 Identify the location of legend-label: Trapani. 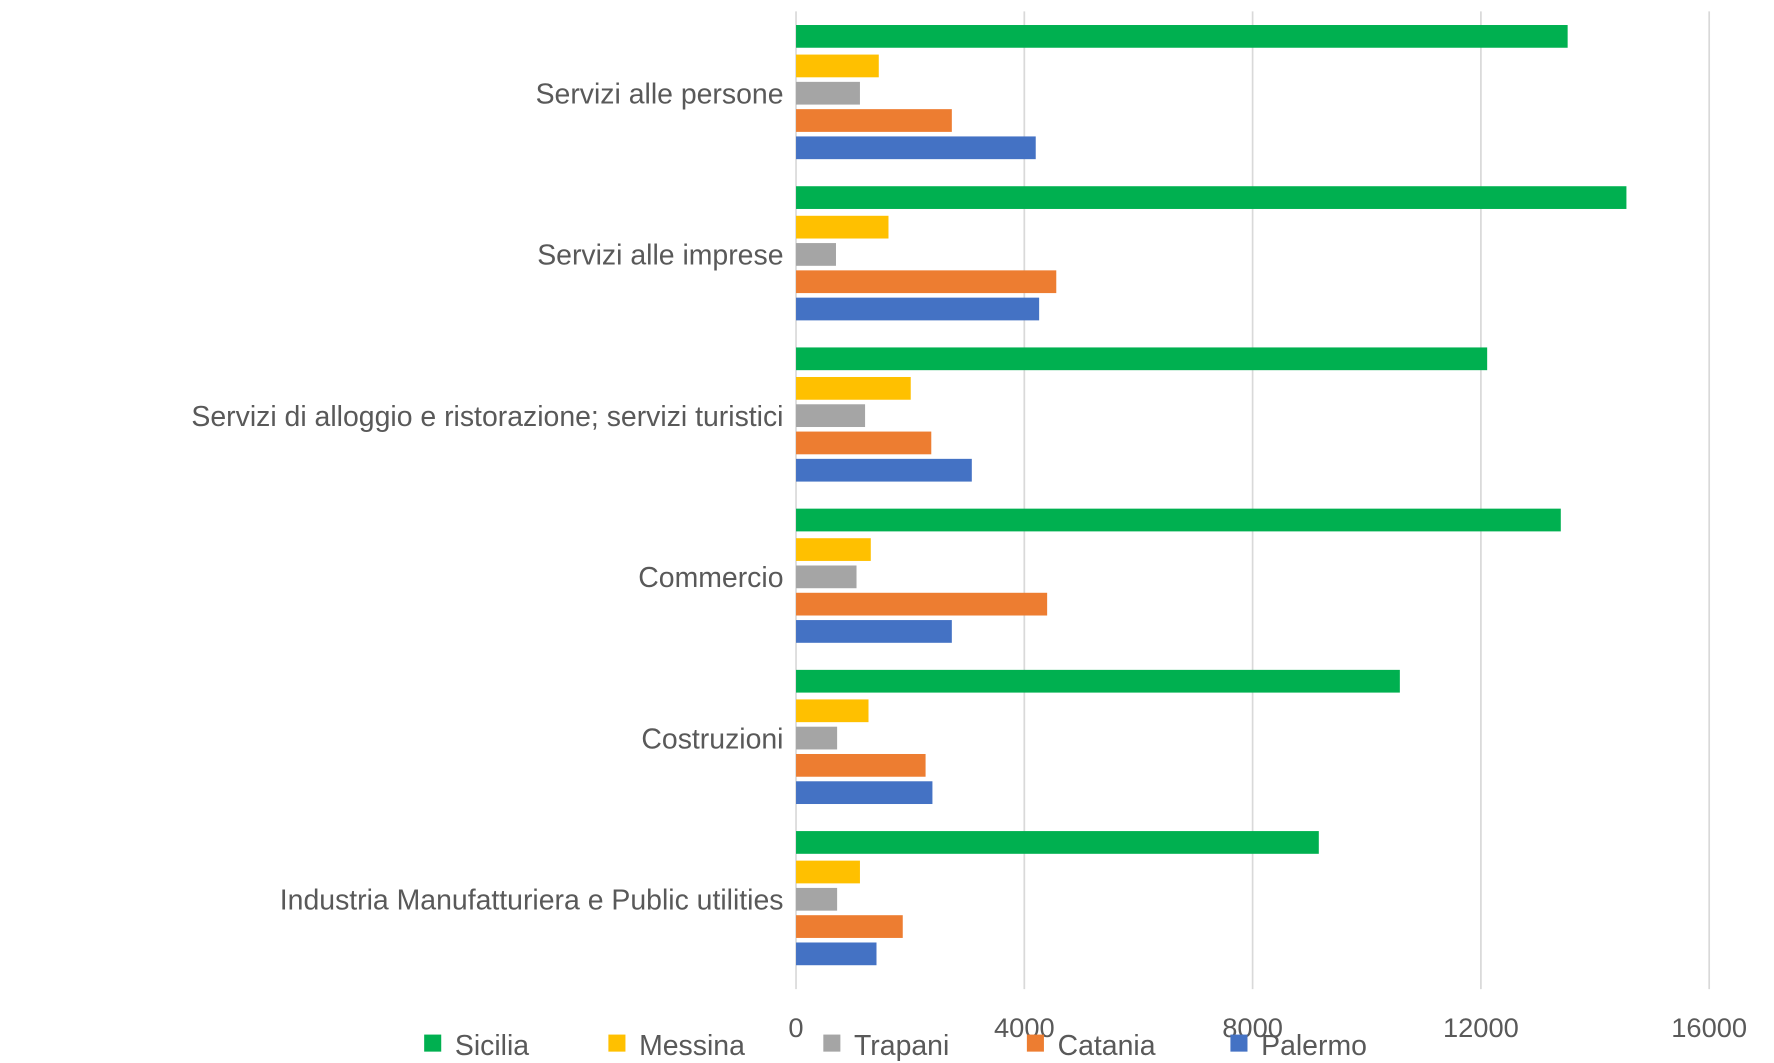
(901, 1046).